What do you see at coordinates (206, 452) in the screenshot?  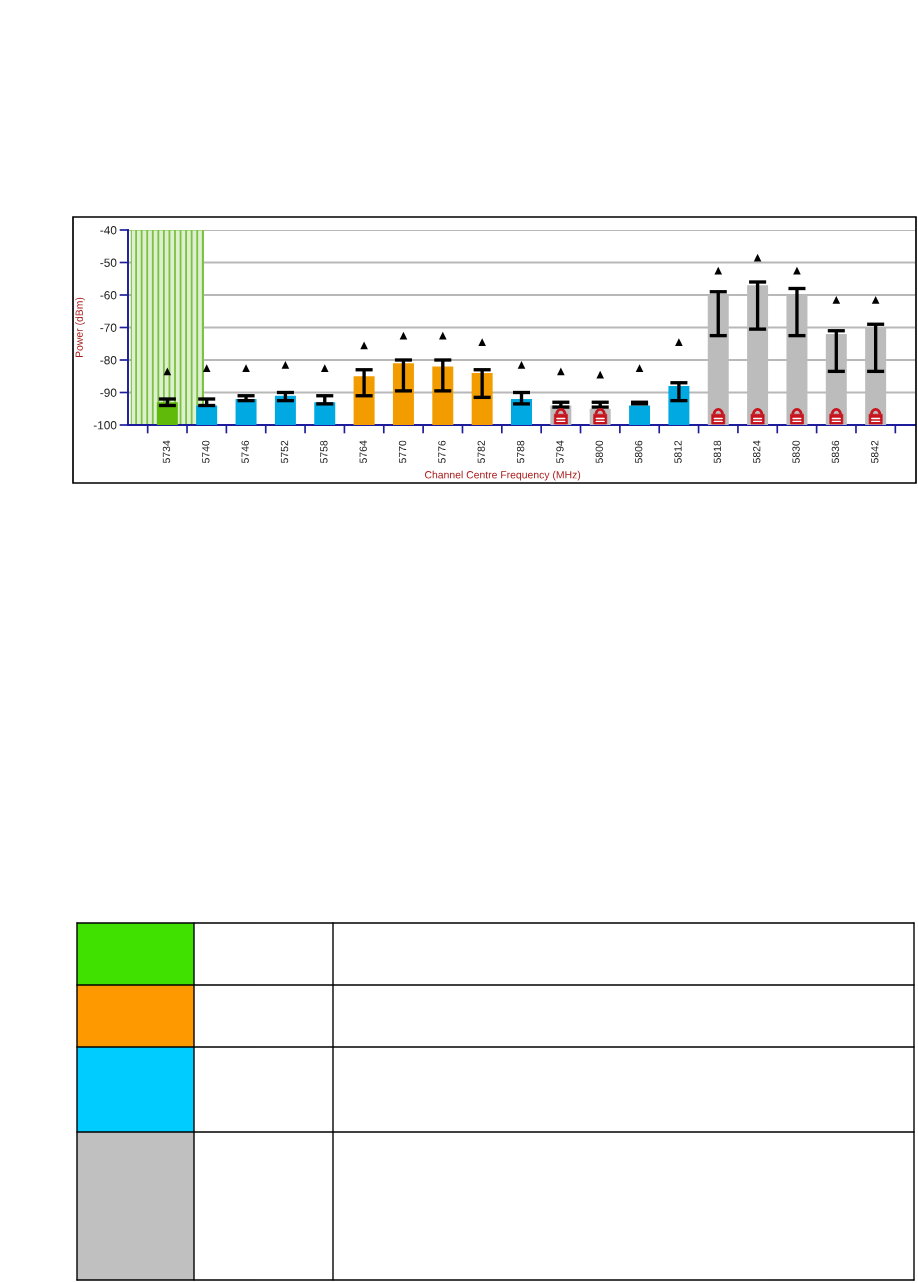 I see `x-tick-label: 5740` at bounding box center [206, 452].